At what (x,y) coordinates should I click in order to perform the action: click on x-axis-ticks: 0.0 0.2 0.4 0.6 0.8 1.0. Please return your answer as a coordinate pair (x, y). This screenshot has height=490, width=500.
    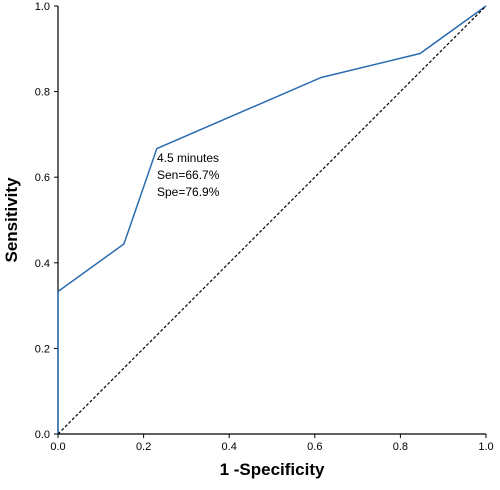
    Looking at the image, I should click on (272, 443).